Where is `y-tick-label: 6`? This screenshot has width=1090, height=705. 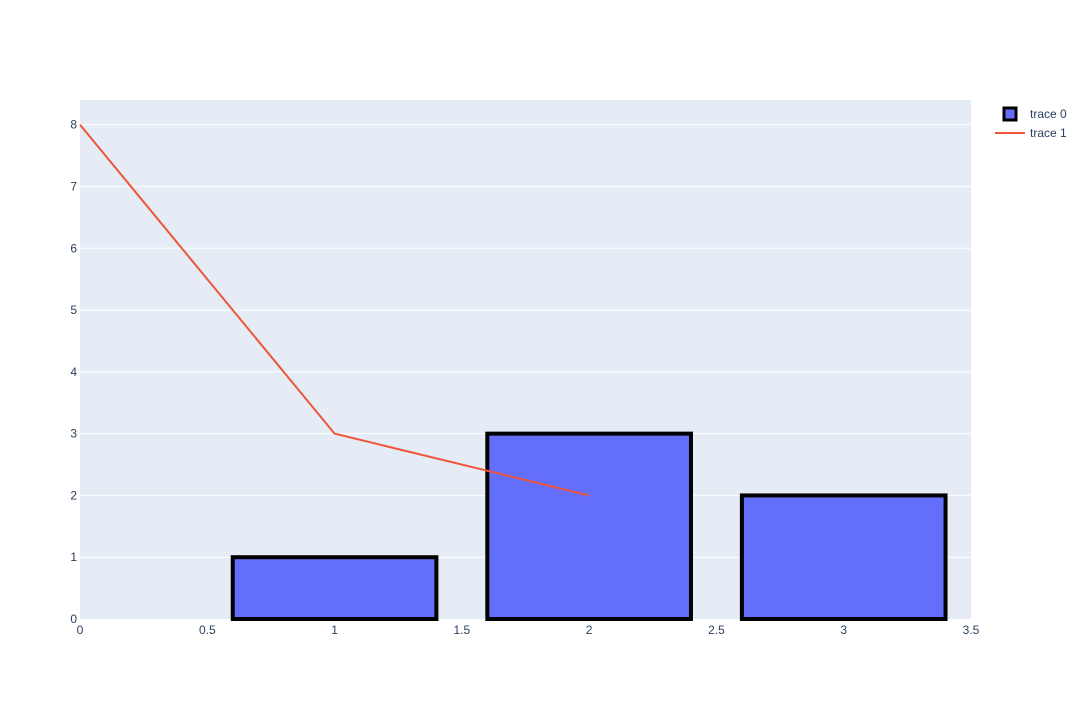
y-tick-label: 6 is located at coordinates (73, 248).